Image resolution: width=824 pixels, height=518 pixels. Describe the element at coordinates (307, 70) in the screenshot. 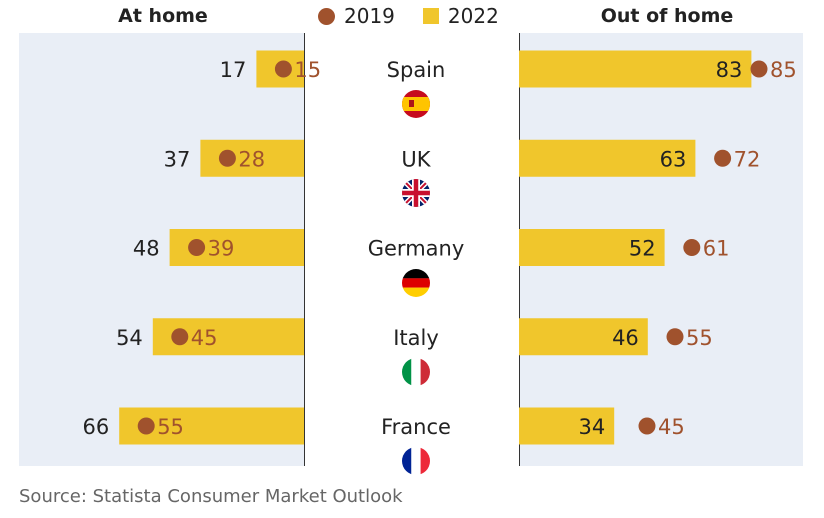

I see `at-home-dot-label-spain: 15` at that location.